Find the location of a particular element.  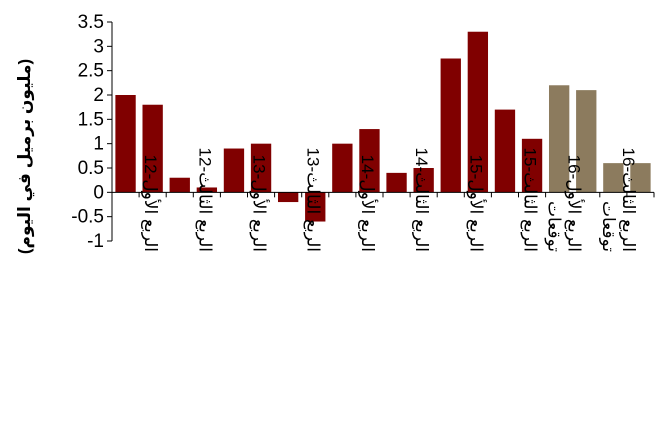

y-tick-label: 2.5 is located at coordinates (91, 71).